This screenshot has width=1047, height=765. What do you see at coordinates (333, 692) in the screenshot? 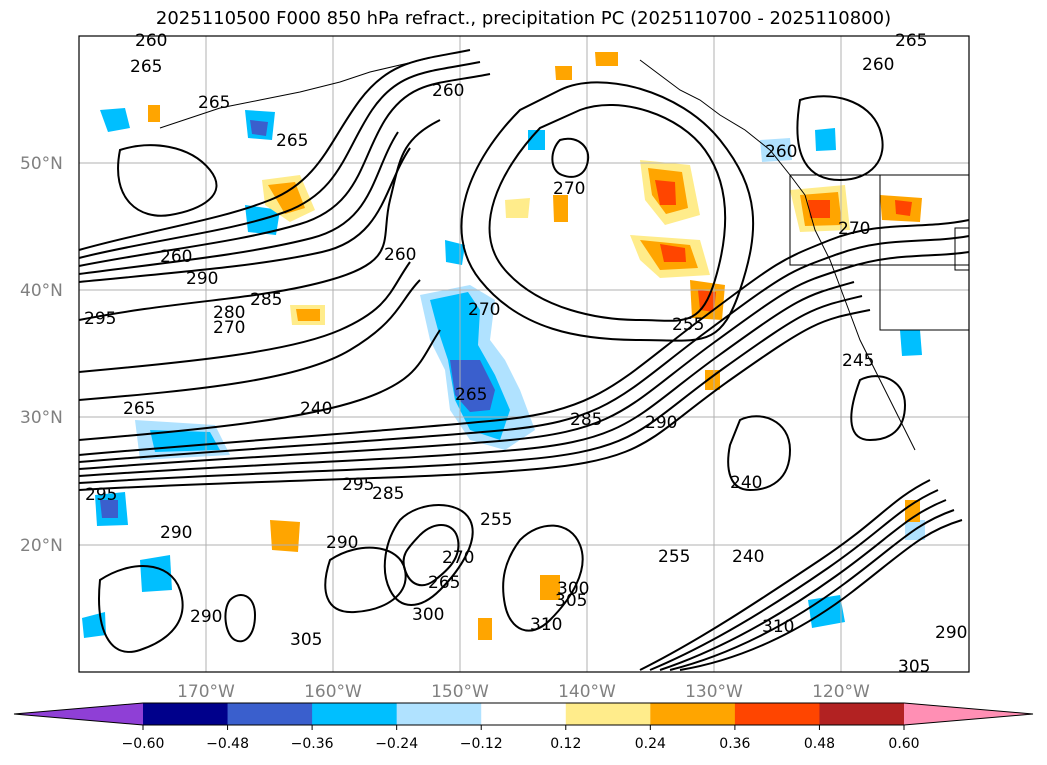
I see `lon-label: 160°W` at bounding box center [333, 692].